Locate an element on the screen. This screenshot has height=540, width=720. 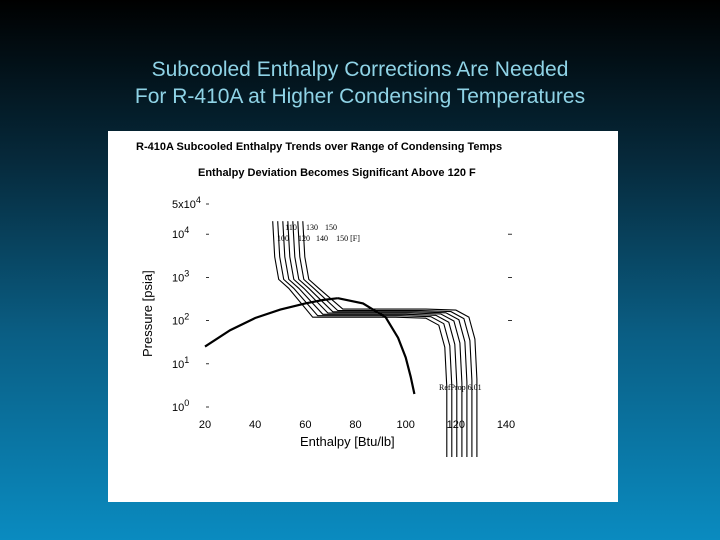
x-tick-label: 120 is located at coordinates (456, 425).